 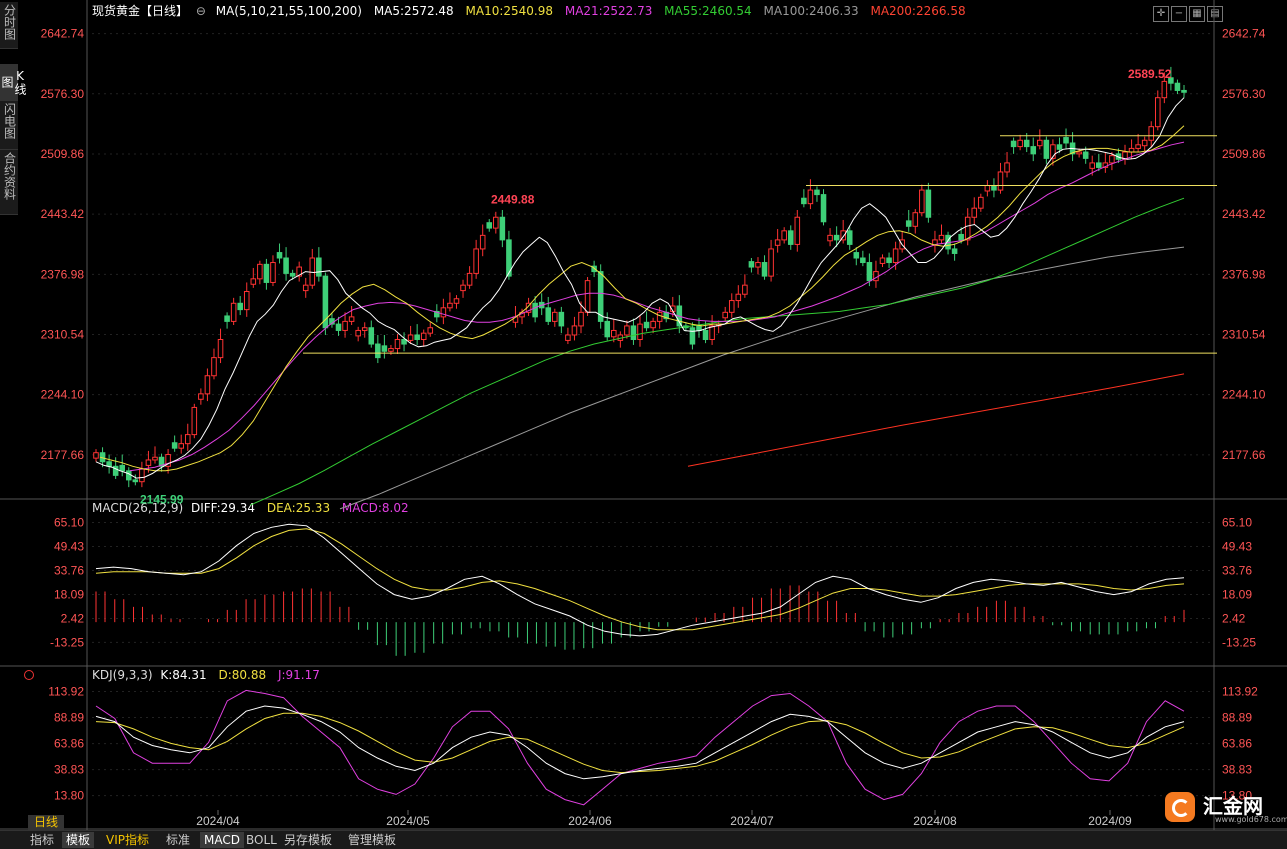 What do you see at coordinates (1244, 455) in the screenshot?
I see `price-tick-right: 2177.66` at bounding box center [1244, 455].